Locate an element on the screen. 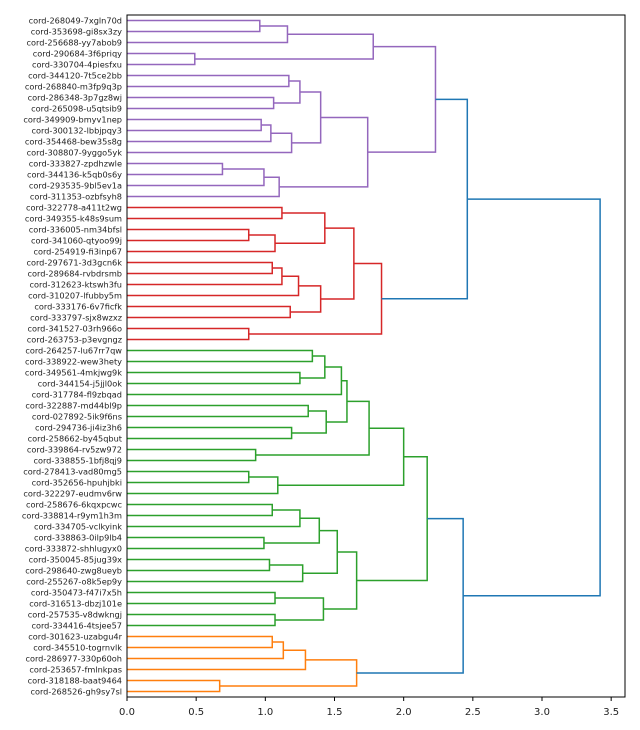 The image size is (640, 730). leaf-label: cord-354468-bew35s8g is located at coordinates (73, 142).